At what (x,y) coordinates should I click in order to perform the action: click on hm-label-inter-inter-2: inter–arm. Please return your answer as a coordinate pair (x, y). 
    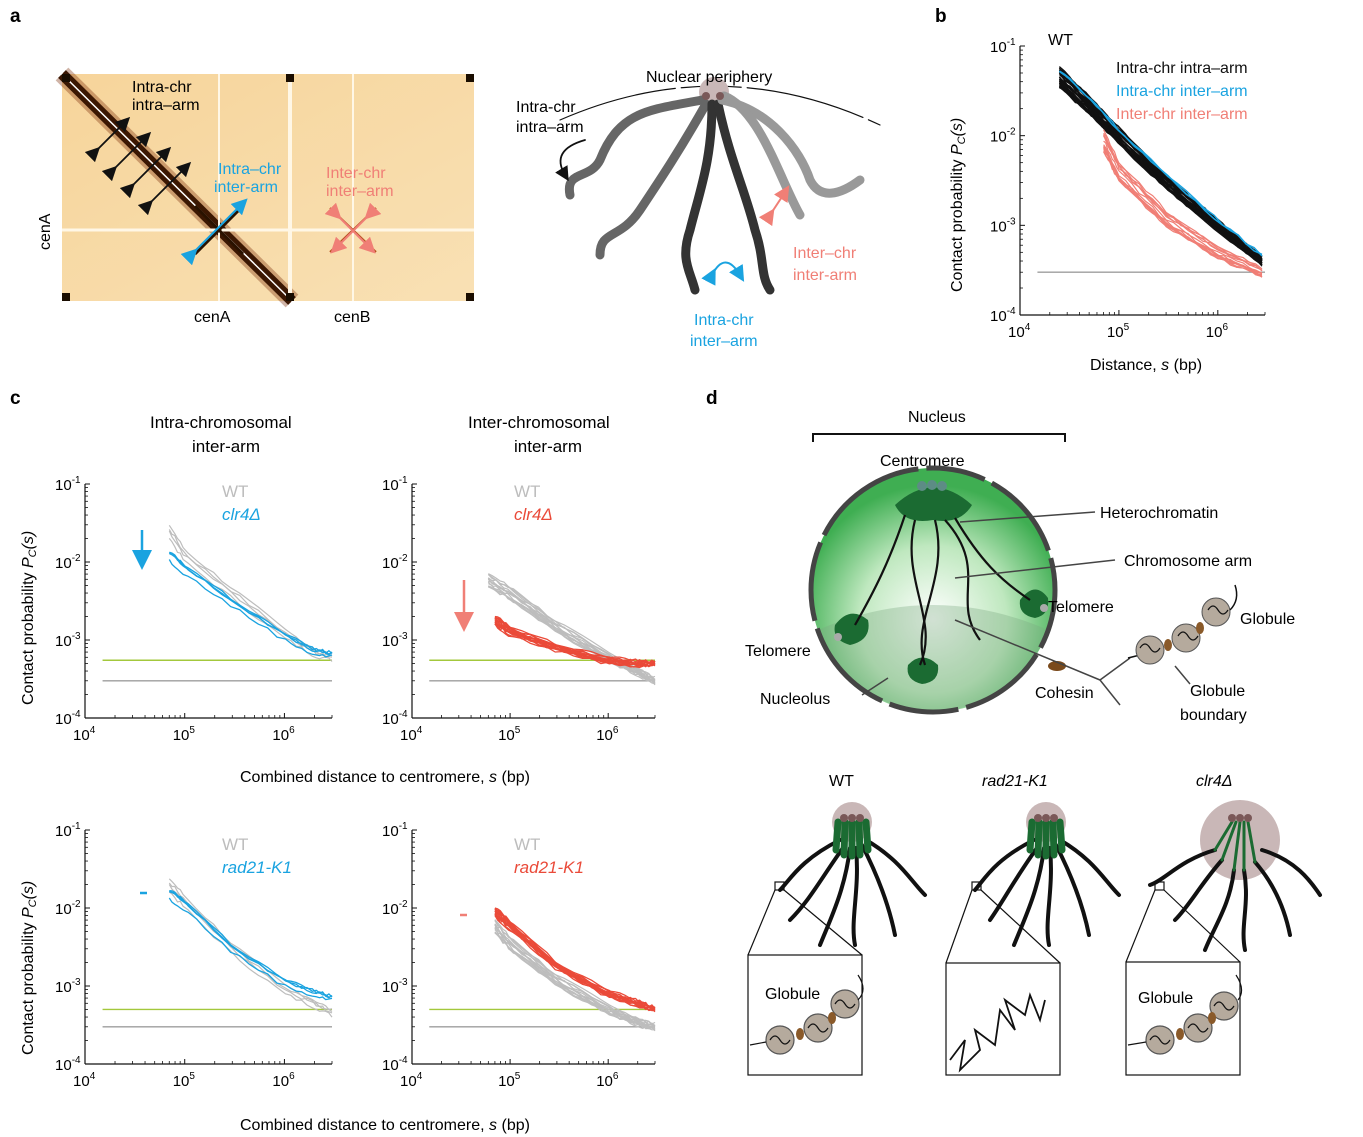
    Looking at the image, I should click on (360, 191).